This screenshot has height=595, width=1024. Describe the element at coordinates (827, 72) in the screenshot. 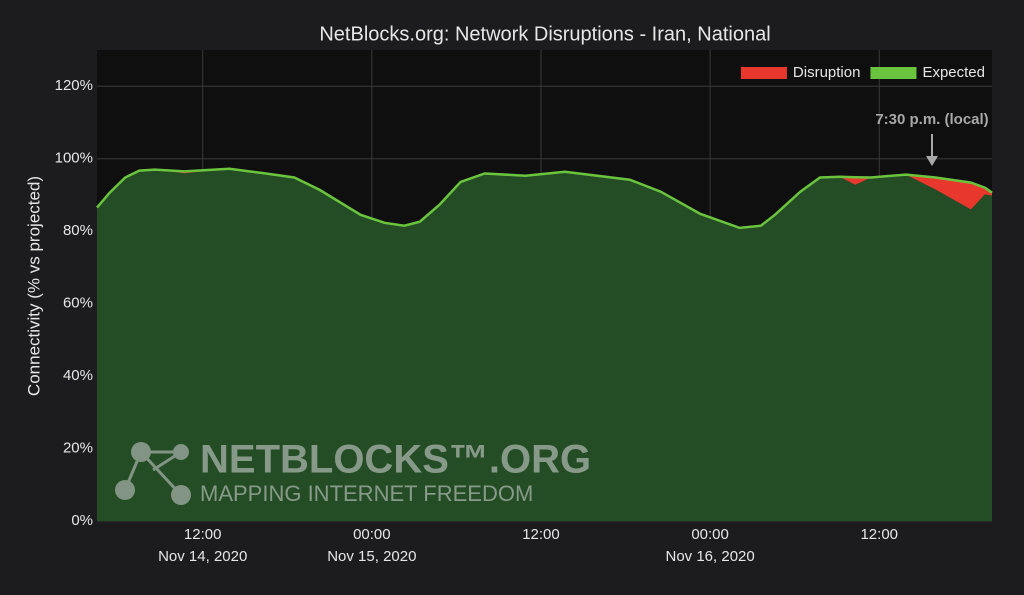

I see `legend-label: Disruption` at that location.